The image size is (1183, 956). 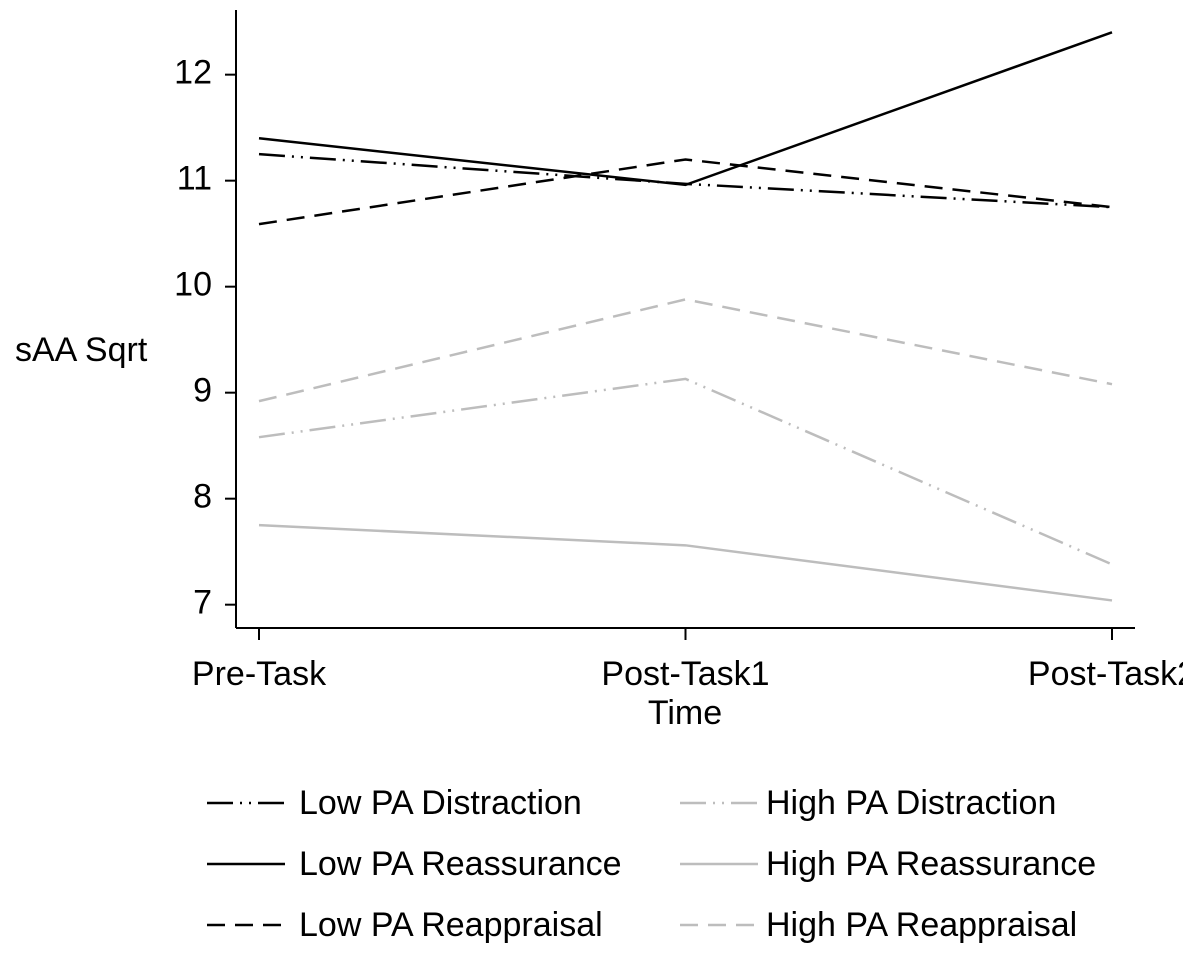 I want to click on legend-label: High PA Reassurance, so click(x=931, y=864).